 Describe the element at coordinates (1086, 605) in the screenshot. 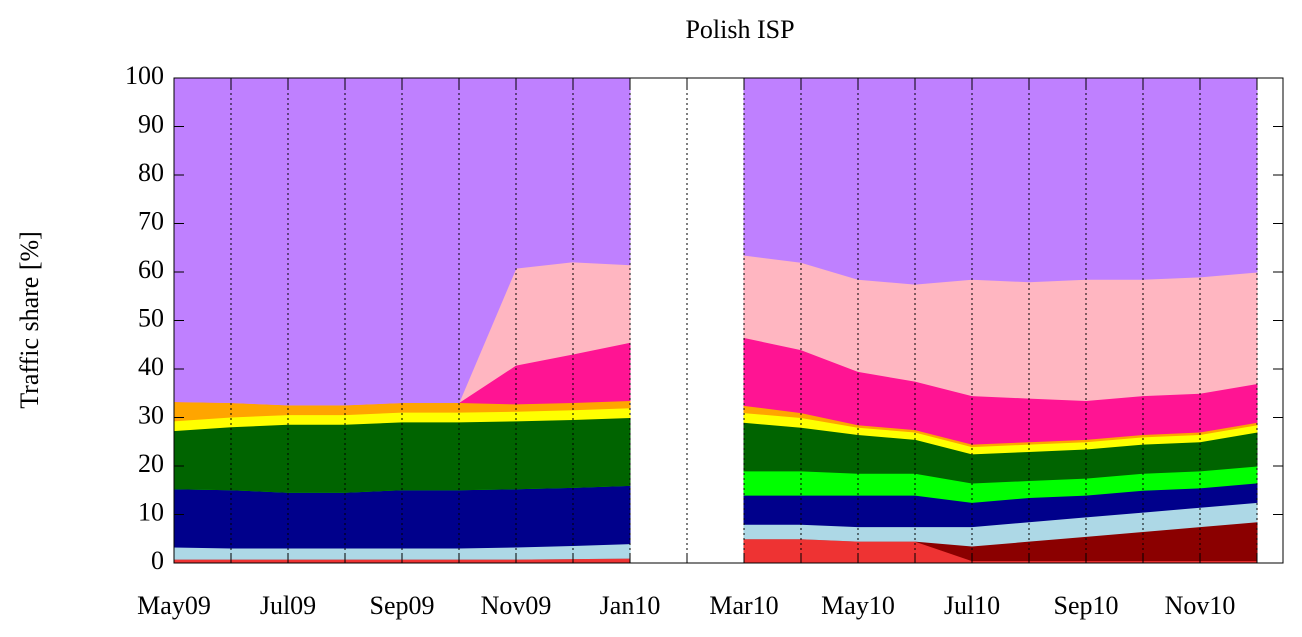

I see `x-tick-label: Sep10` at that location.